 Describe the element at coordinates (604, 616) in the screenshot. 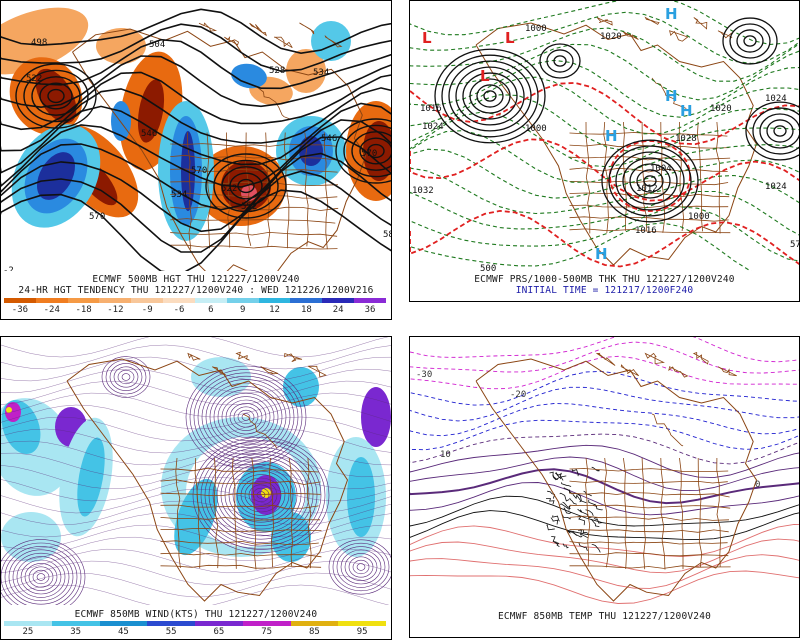

I see `caption-850mb-temp: ECMWF 850MB TEMP THU 121227/1200V240` at that location.